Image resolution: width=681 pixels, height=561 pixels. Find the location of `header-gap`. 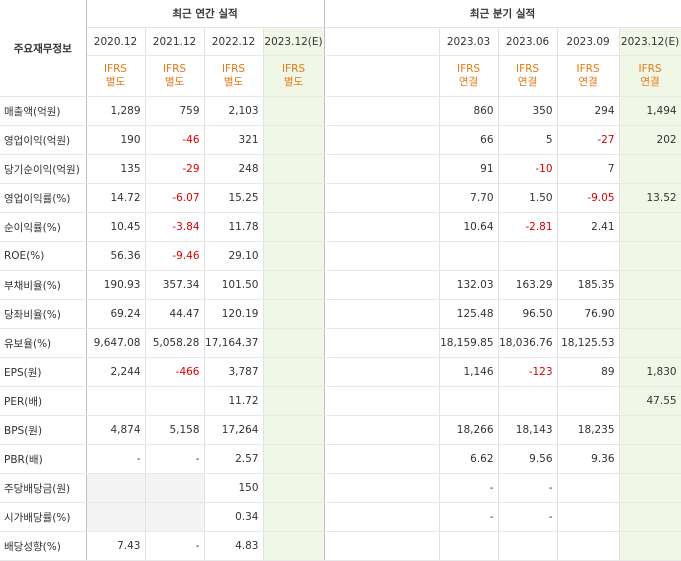

header-gap is located at coordinates (382, 41).